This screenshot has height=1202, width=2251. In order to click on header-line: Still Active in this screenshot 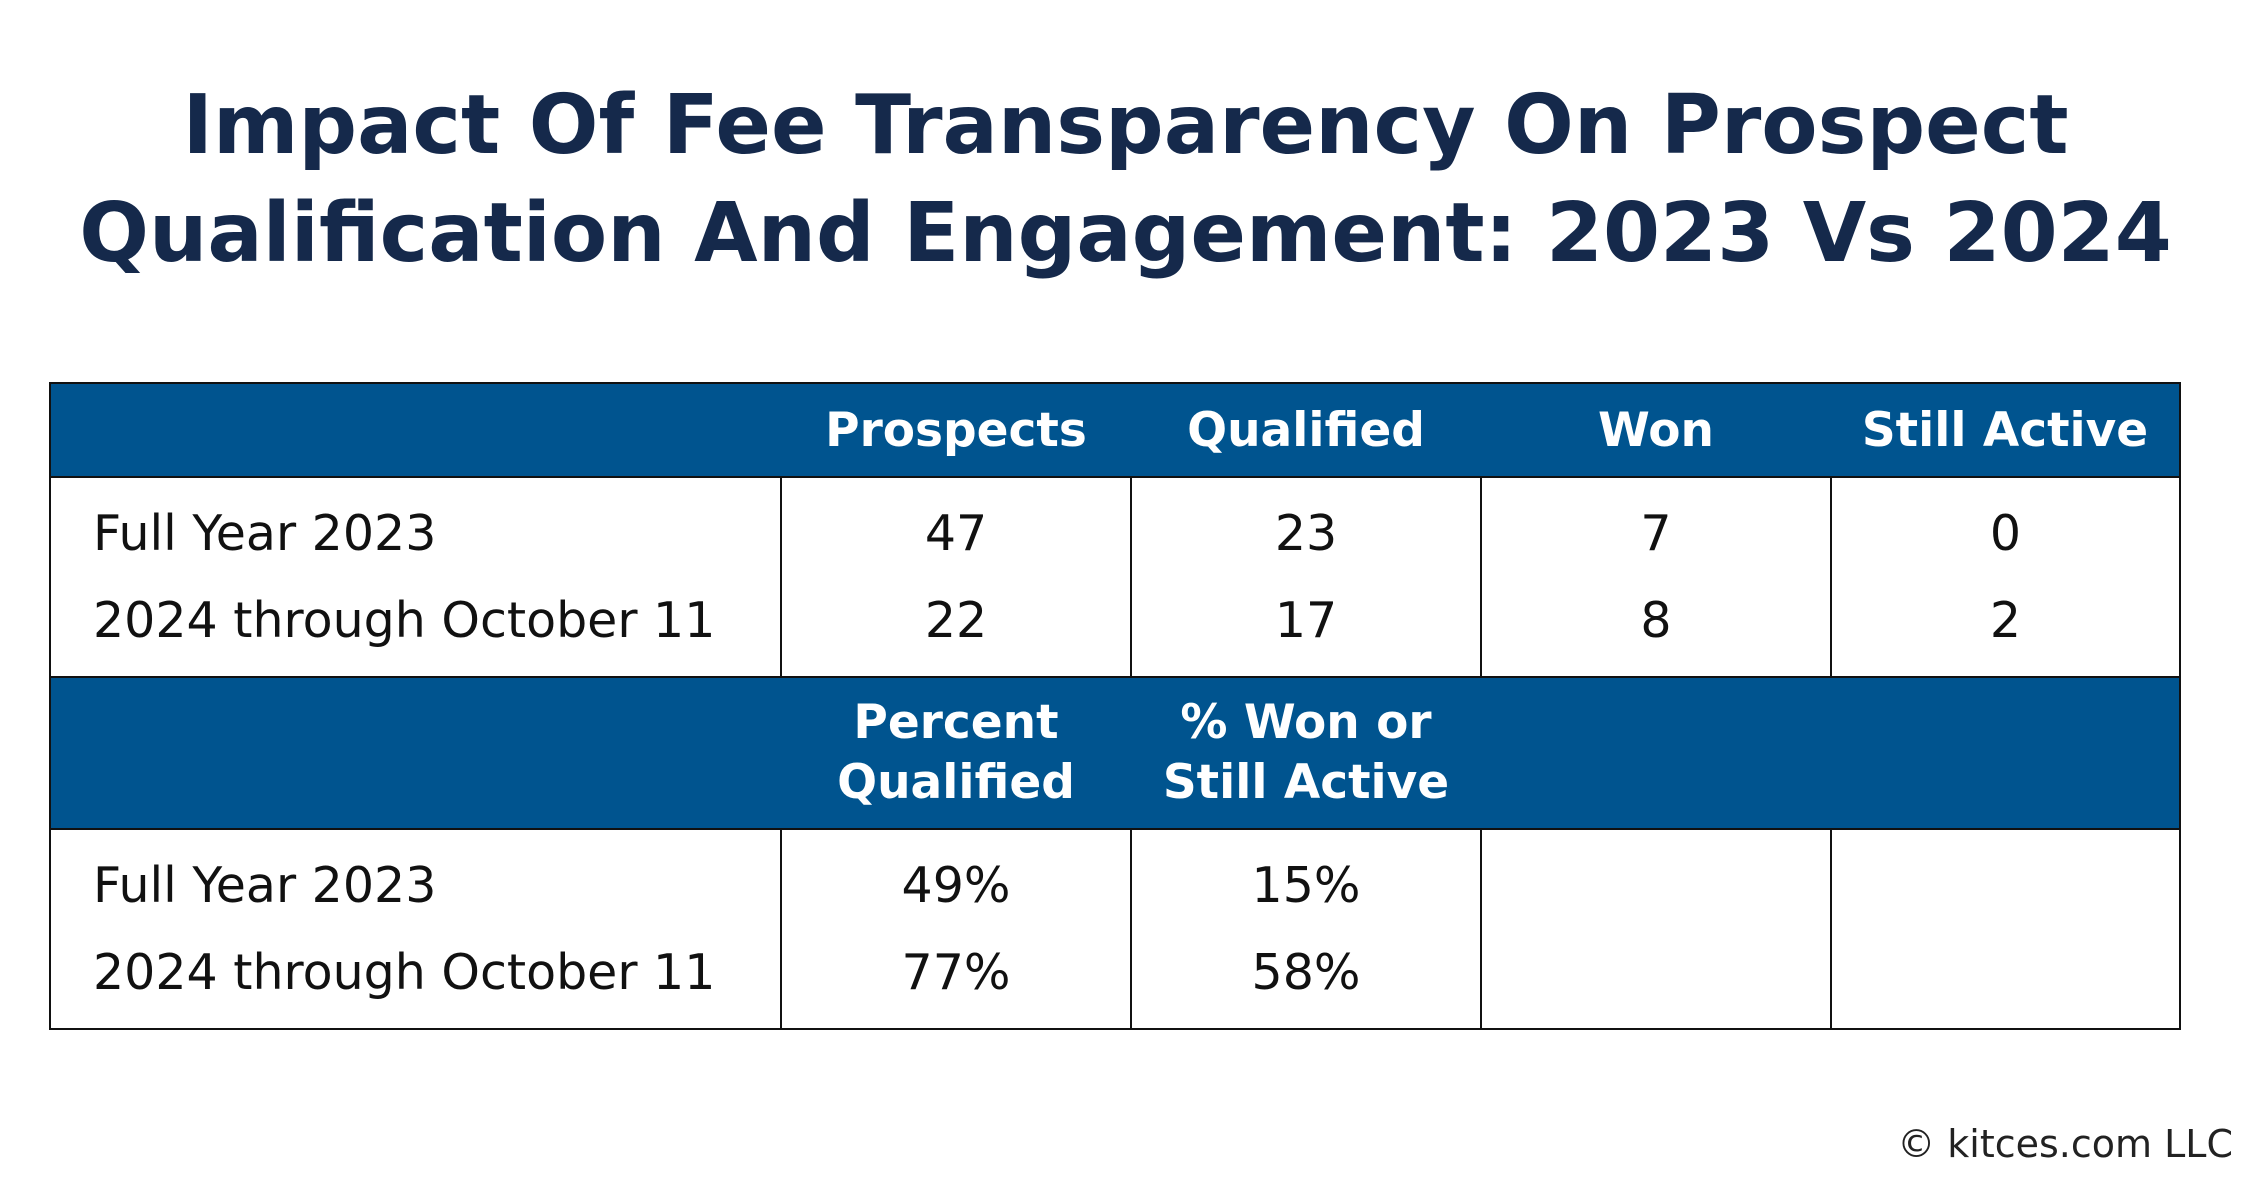, I will do `click(1306, 782)`.